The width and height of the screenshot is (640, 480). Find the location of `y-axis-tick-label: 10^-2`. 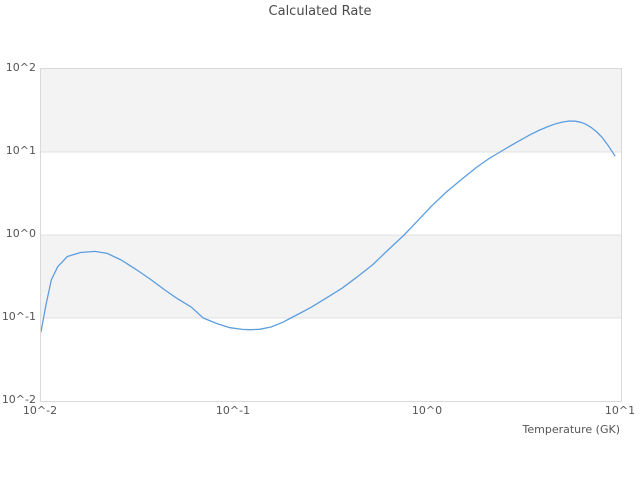

y-axis-tick-label: 10^-2 is located at coordinates (18, 399).